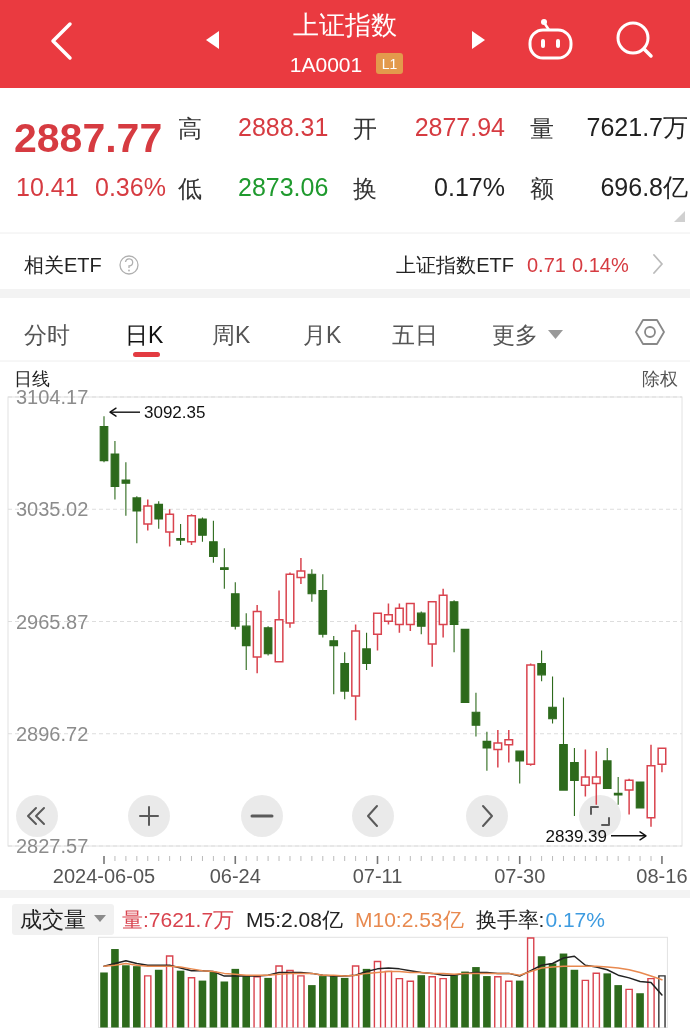  I want to click on x-tick-label: 2024-06-05, so click(104, 876).